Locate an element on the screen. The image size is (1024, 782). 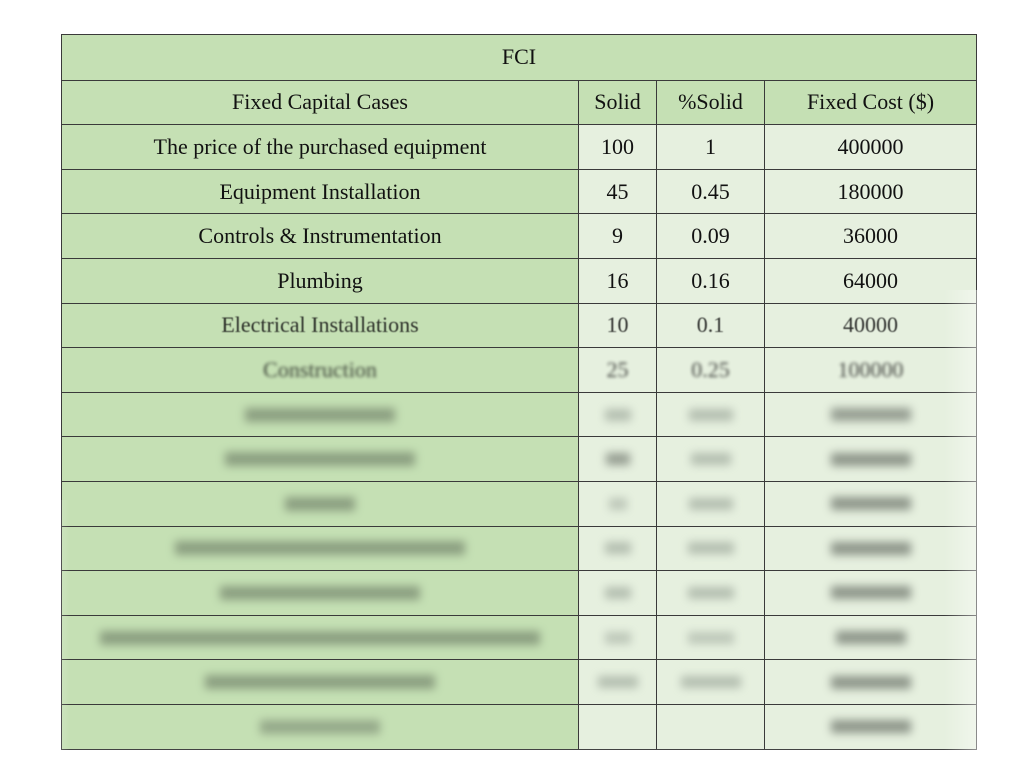
row-name: Equipment Installation is located at coordinates (320, 191).